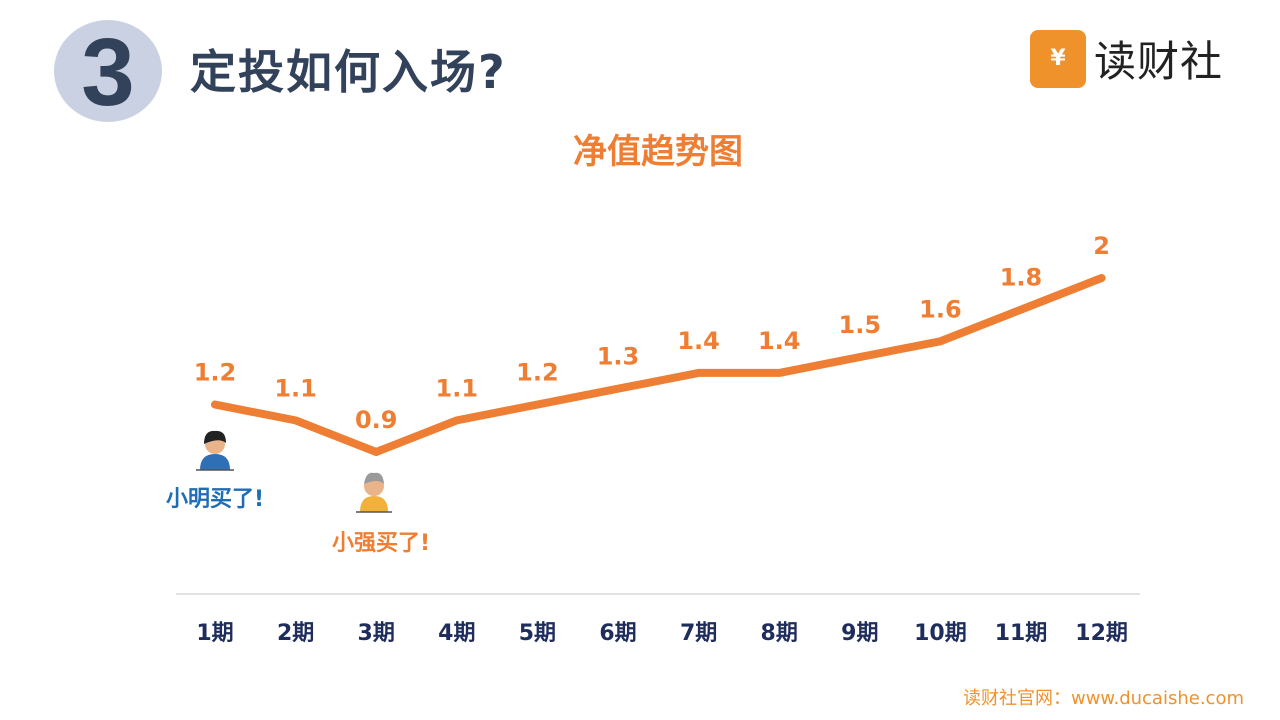 Image resolution: width=1280 pixels, height=720 pixels. What do you see at coordinates (374, 492) in the screenshot?
I see `old-man-avatar-icon` at bounding box center [374, 492].